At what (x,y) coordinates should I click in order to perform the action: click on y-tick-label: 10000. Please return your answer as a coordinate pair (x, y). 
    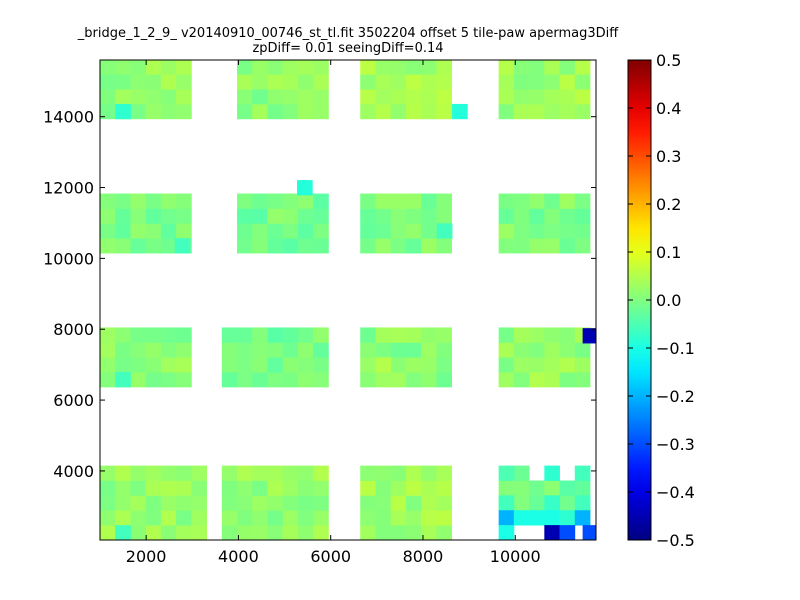
    Looking at the image, I should click on (68, 258).